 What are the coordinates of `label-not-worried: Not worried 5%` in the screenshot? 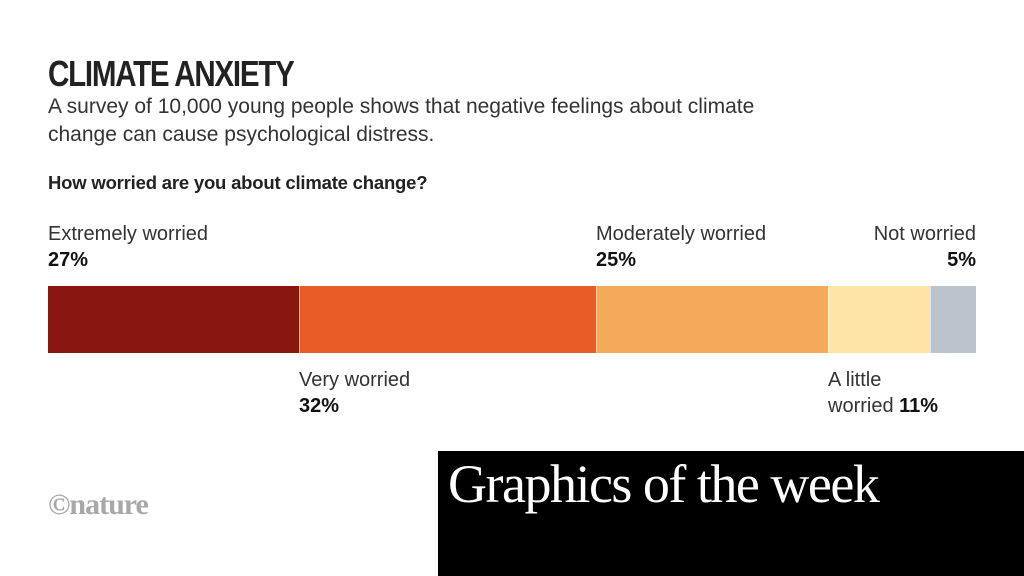 It's located at (925, 247).